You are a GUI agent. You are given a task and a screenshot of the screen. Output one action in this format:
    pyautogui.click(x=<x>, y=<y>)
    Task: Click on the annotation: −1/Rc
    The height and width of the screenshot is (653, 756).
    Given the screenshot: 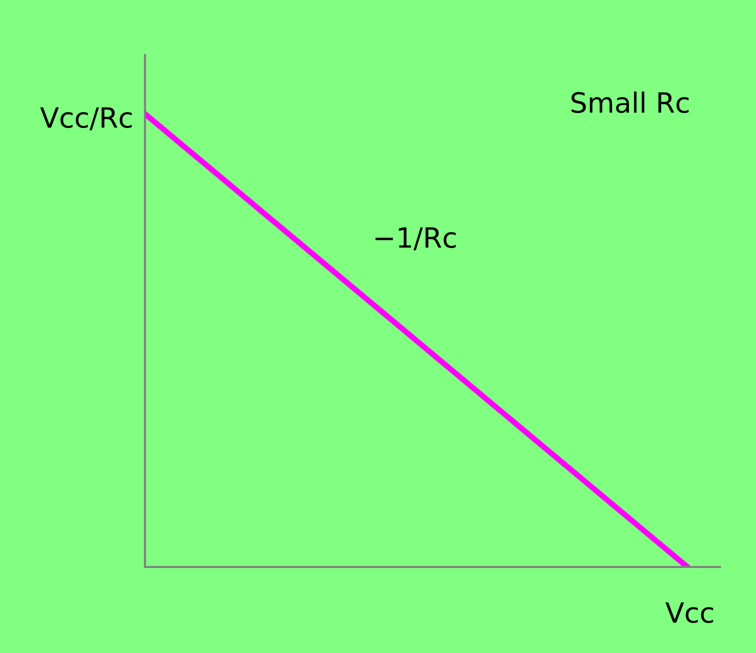 What is the action you would take?
    pyautogui.click(x=416, y=238)
    